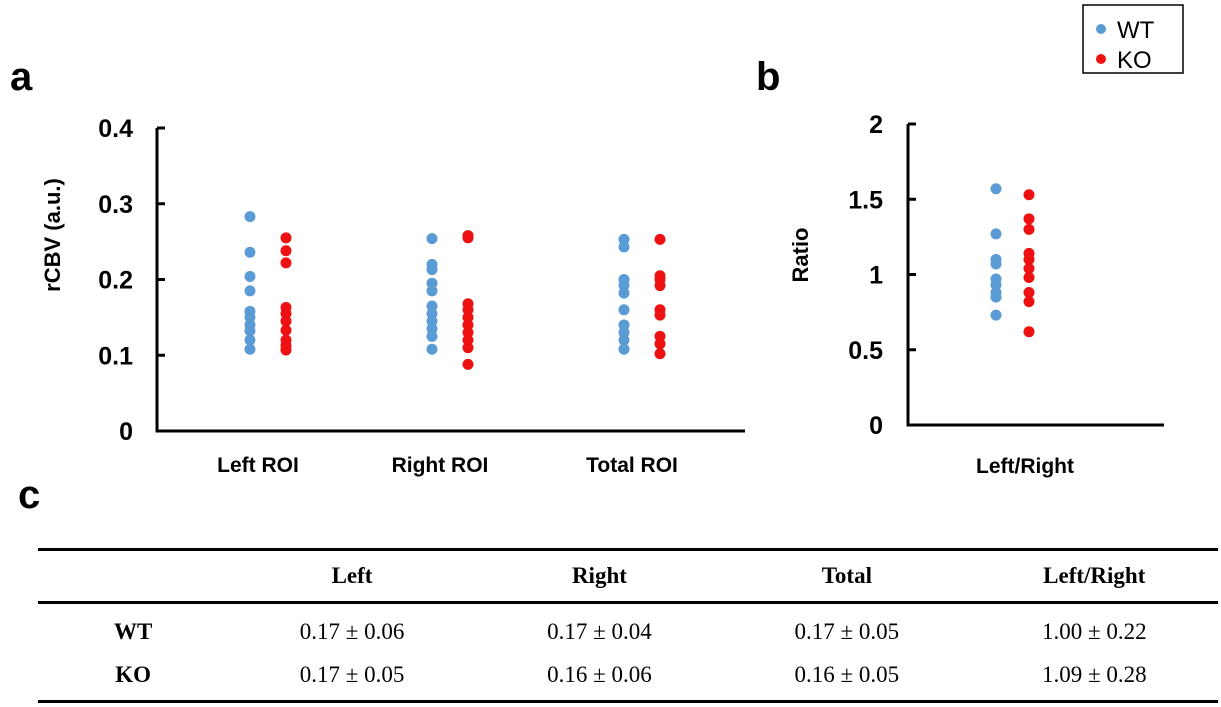 This screenshot has height=707, width=1221. What do you see at coordinates (847, 631) in the screenshot?
I see `table-cell: 0.17 ± 0.05` at bounding box center [847, 631].